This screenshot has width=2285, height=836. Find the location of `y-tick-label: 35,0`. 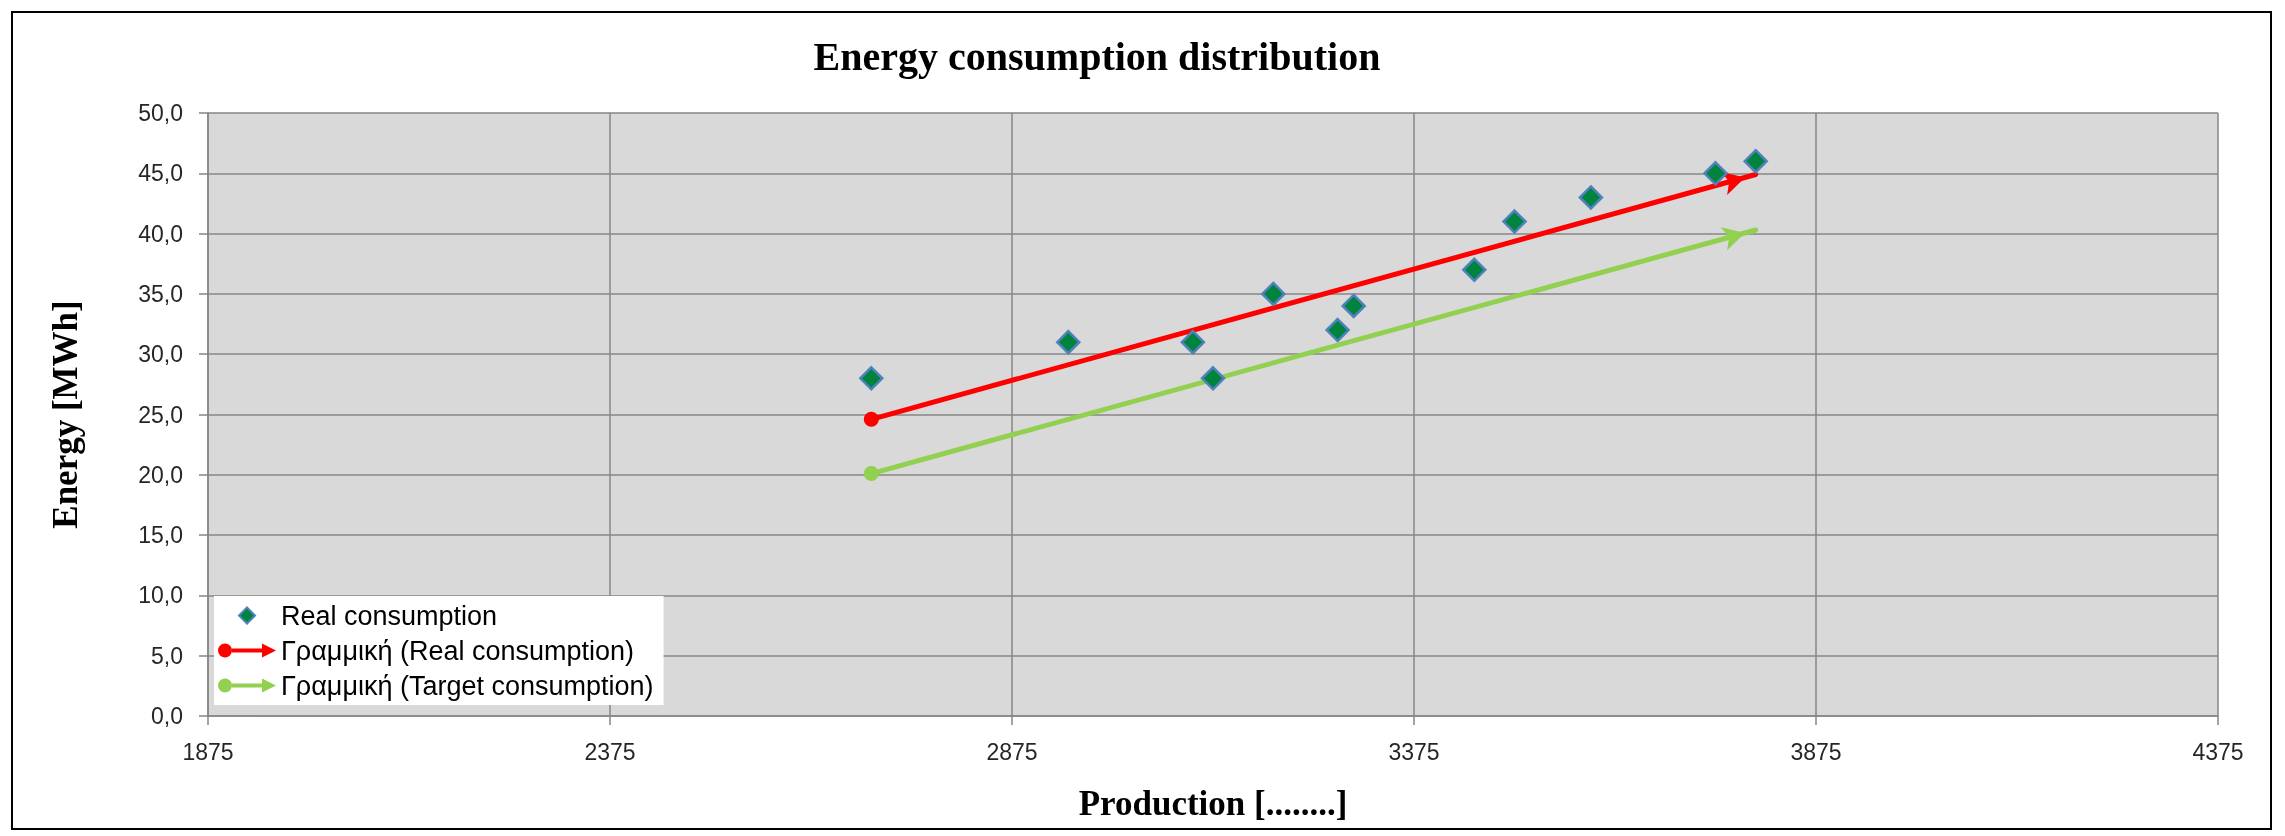

y-tick-label: 35,0 is located at coordinates (160, 293).